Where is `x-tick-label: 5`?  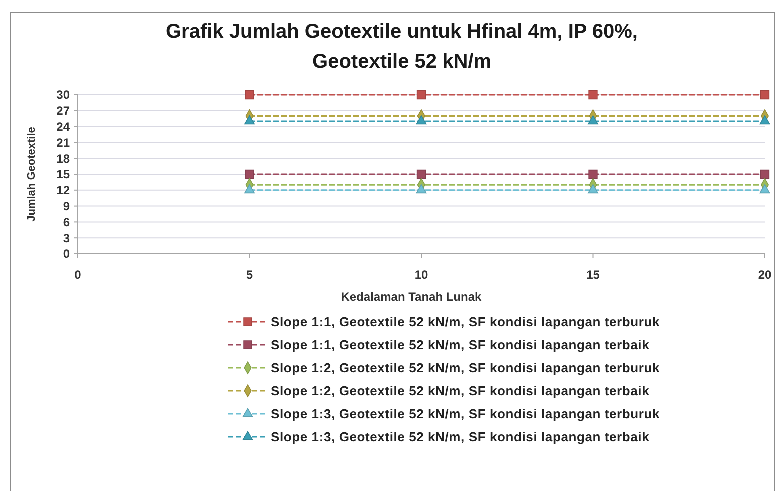
x-tick-label: 5 is located at coordinates (250, 275).